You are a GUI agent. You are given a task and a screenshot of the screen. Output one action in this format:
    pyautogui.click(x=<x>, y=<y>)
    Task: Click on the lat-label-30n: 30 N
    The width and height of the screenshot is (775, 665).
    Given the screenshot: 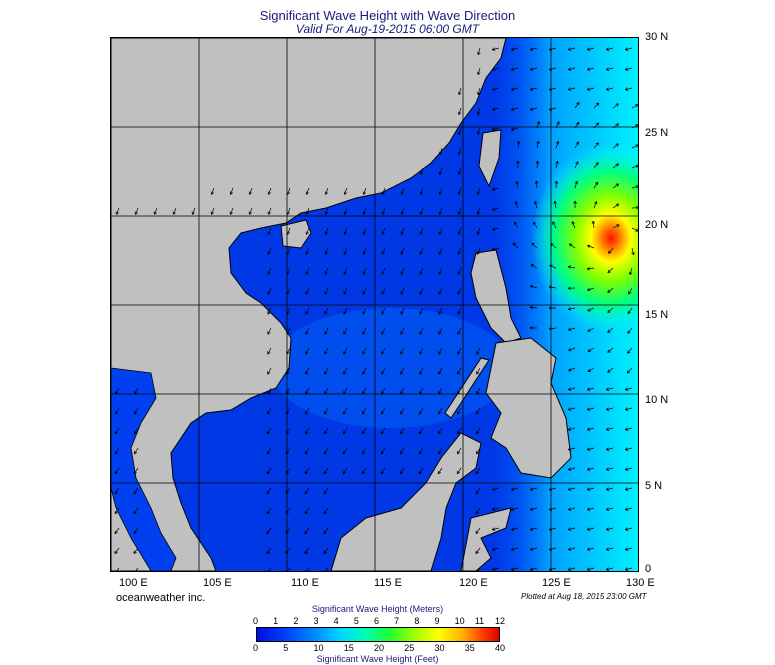 What is the action you would take?
    pyautogui.click(x=657, y=37)
    